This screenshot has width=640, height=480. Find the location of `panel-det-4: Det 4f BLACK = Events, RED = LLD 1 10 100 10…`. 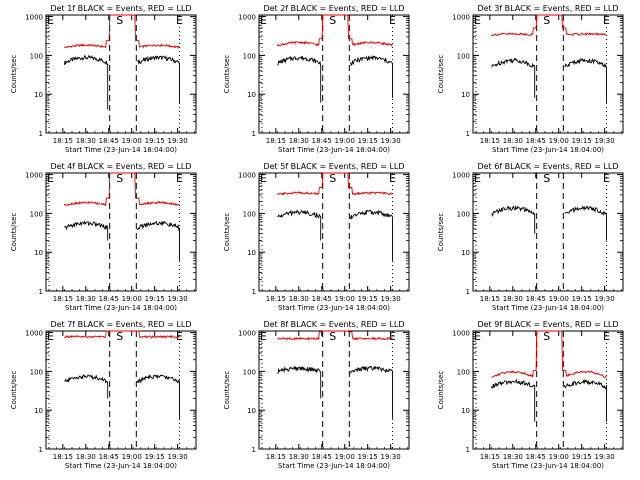

panel-det-4: Det 4f BLACK = Events, RED = LLD 1 10 100 10… is located at coordinates (103, 237).